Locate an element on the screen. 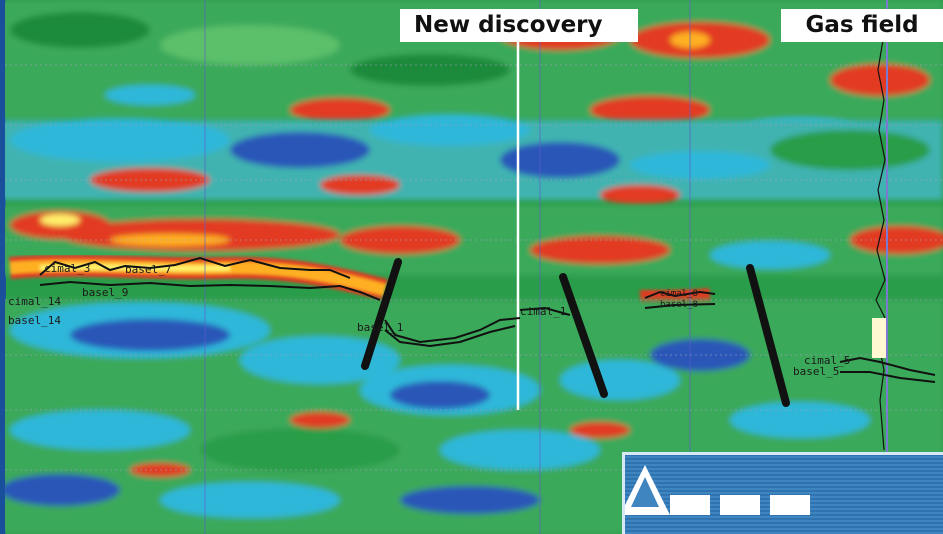 The height and width of the screenshot is (534, 943). fault-lines is located at coordinates (575, 332).